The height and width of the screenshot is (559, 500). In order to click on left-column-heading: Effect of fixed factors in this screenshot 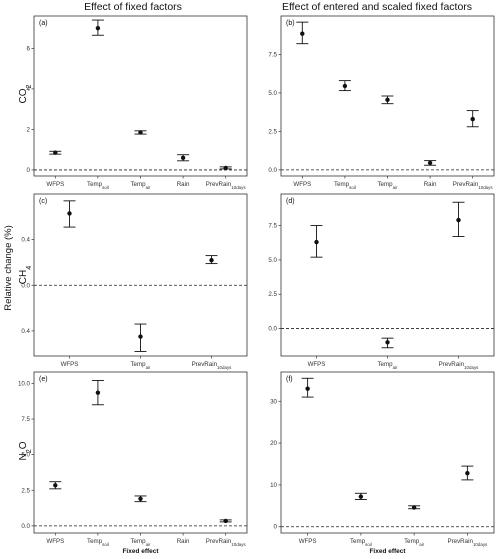, I will do `click(133, 7)`.